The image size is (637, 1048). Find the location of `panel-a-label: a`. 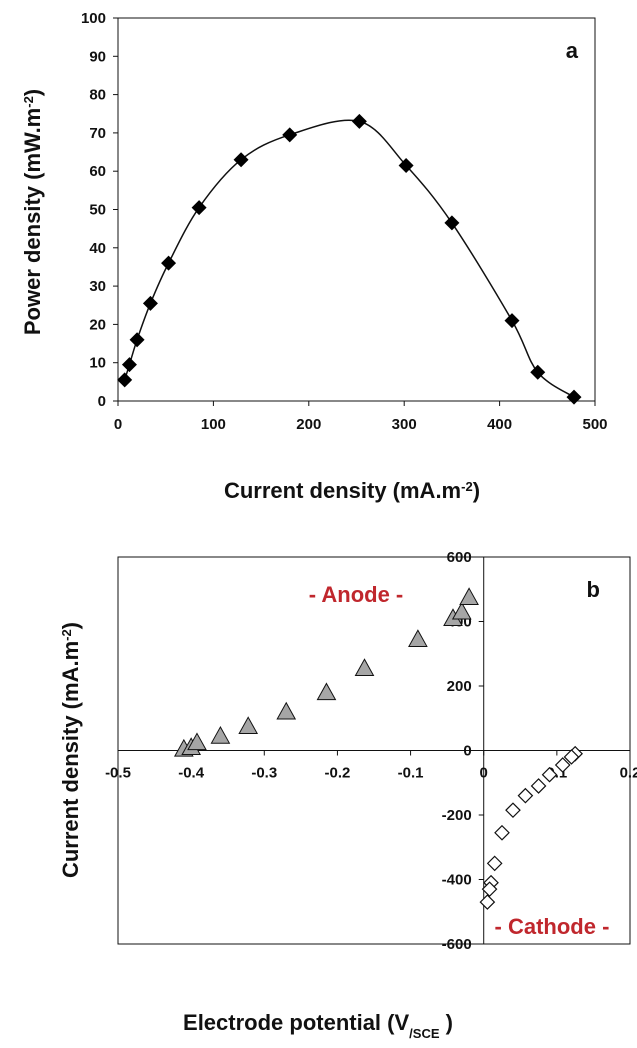

panel-a-label: a is located at coordinates (572, 50).